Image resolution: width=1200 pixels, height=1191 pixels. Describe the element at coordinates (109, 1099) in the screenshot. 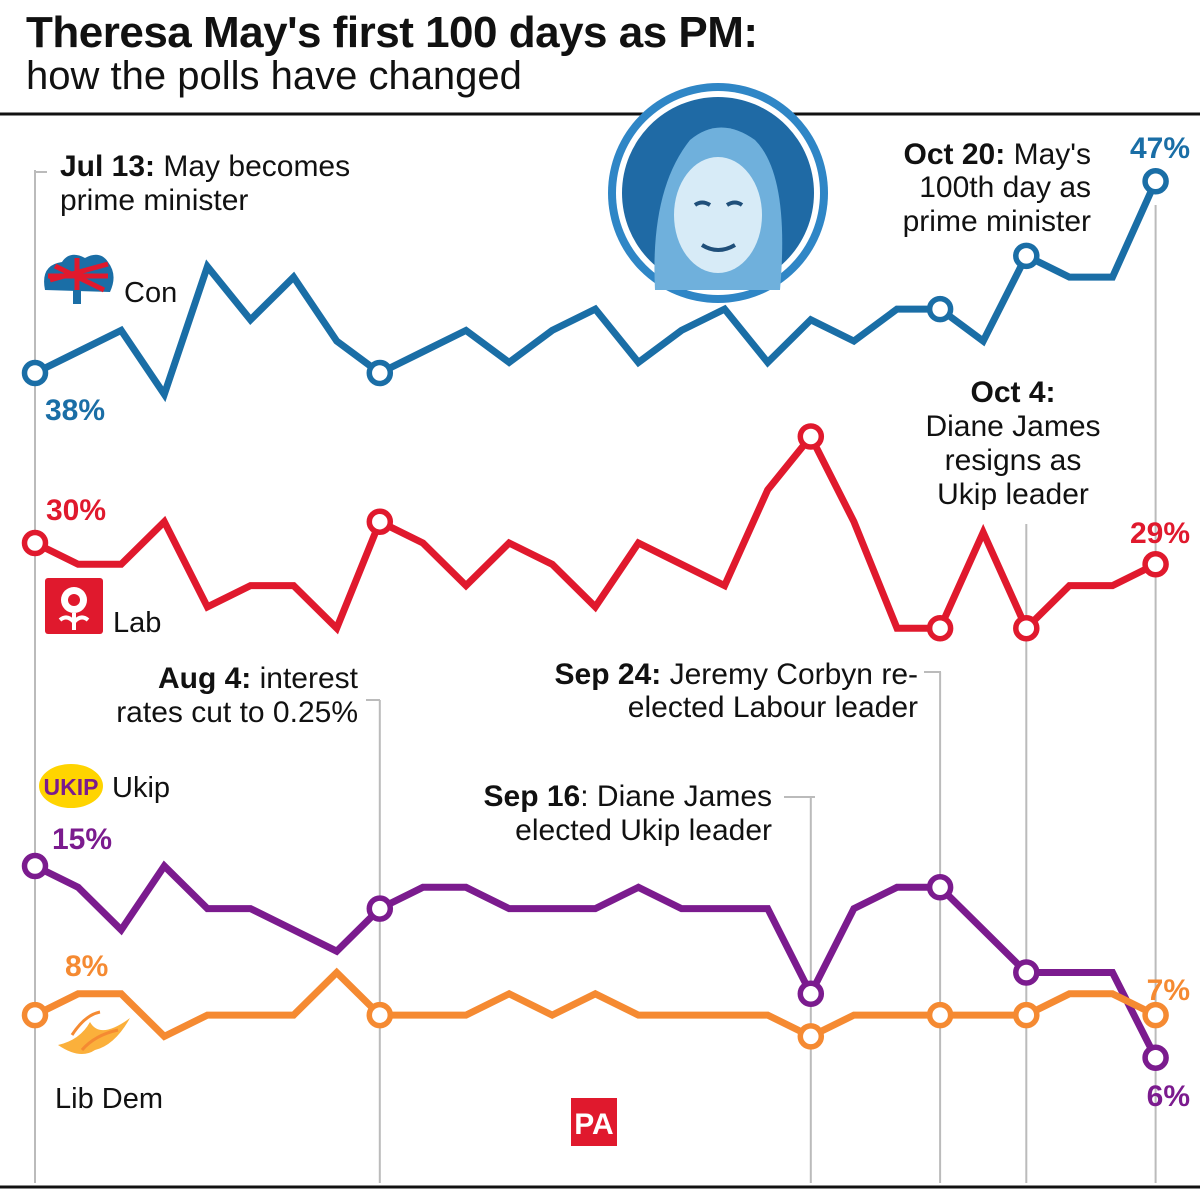

I see `legend-label-libdem: Lib Dem` at that location.